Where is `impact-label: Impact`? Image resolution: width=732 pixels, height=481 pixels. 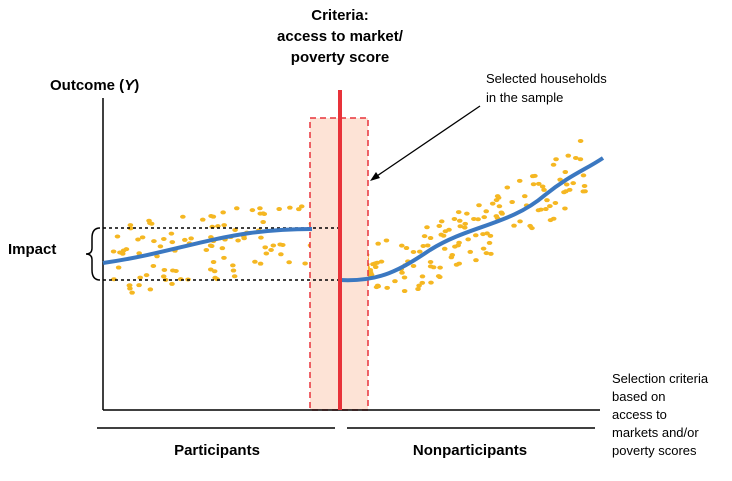
impact-label: Impact is located at coordinates (32, 249).